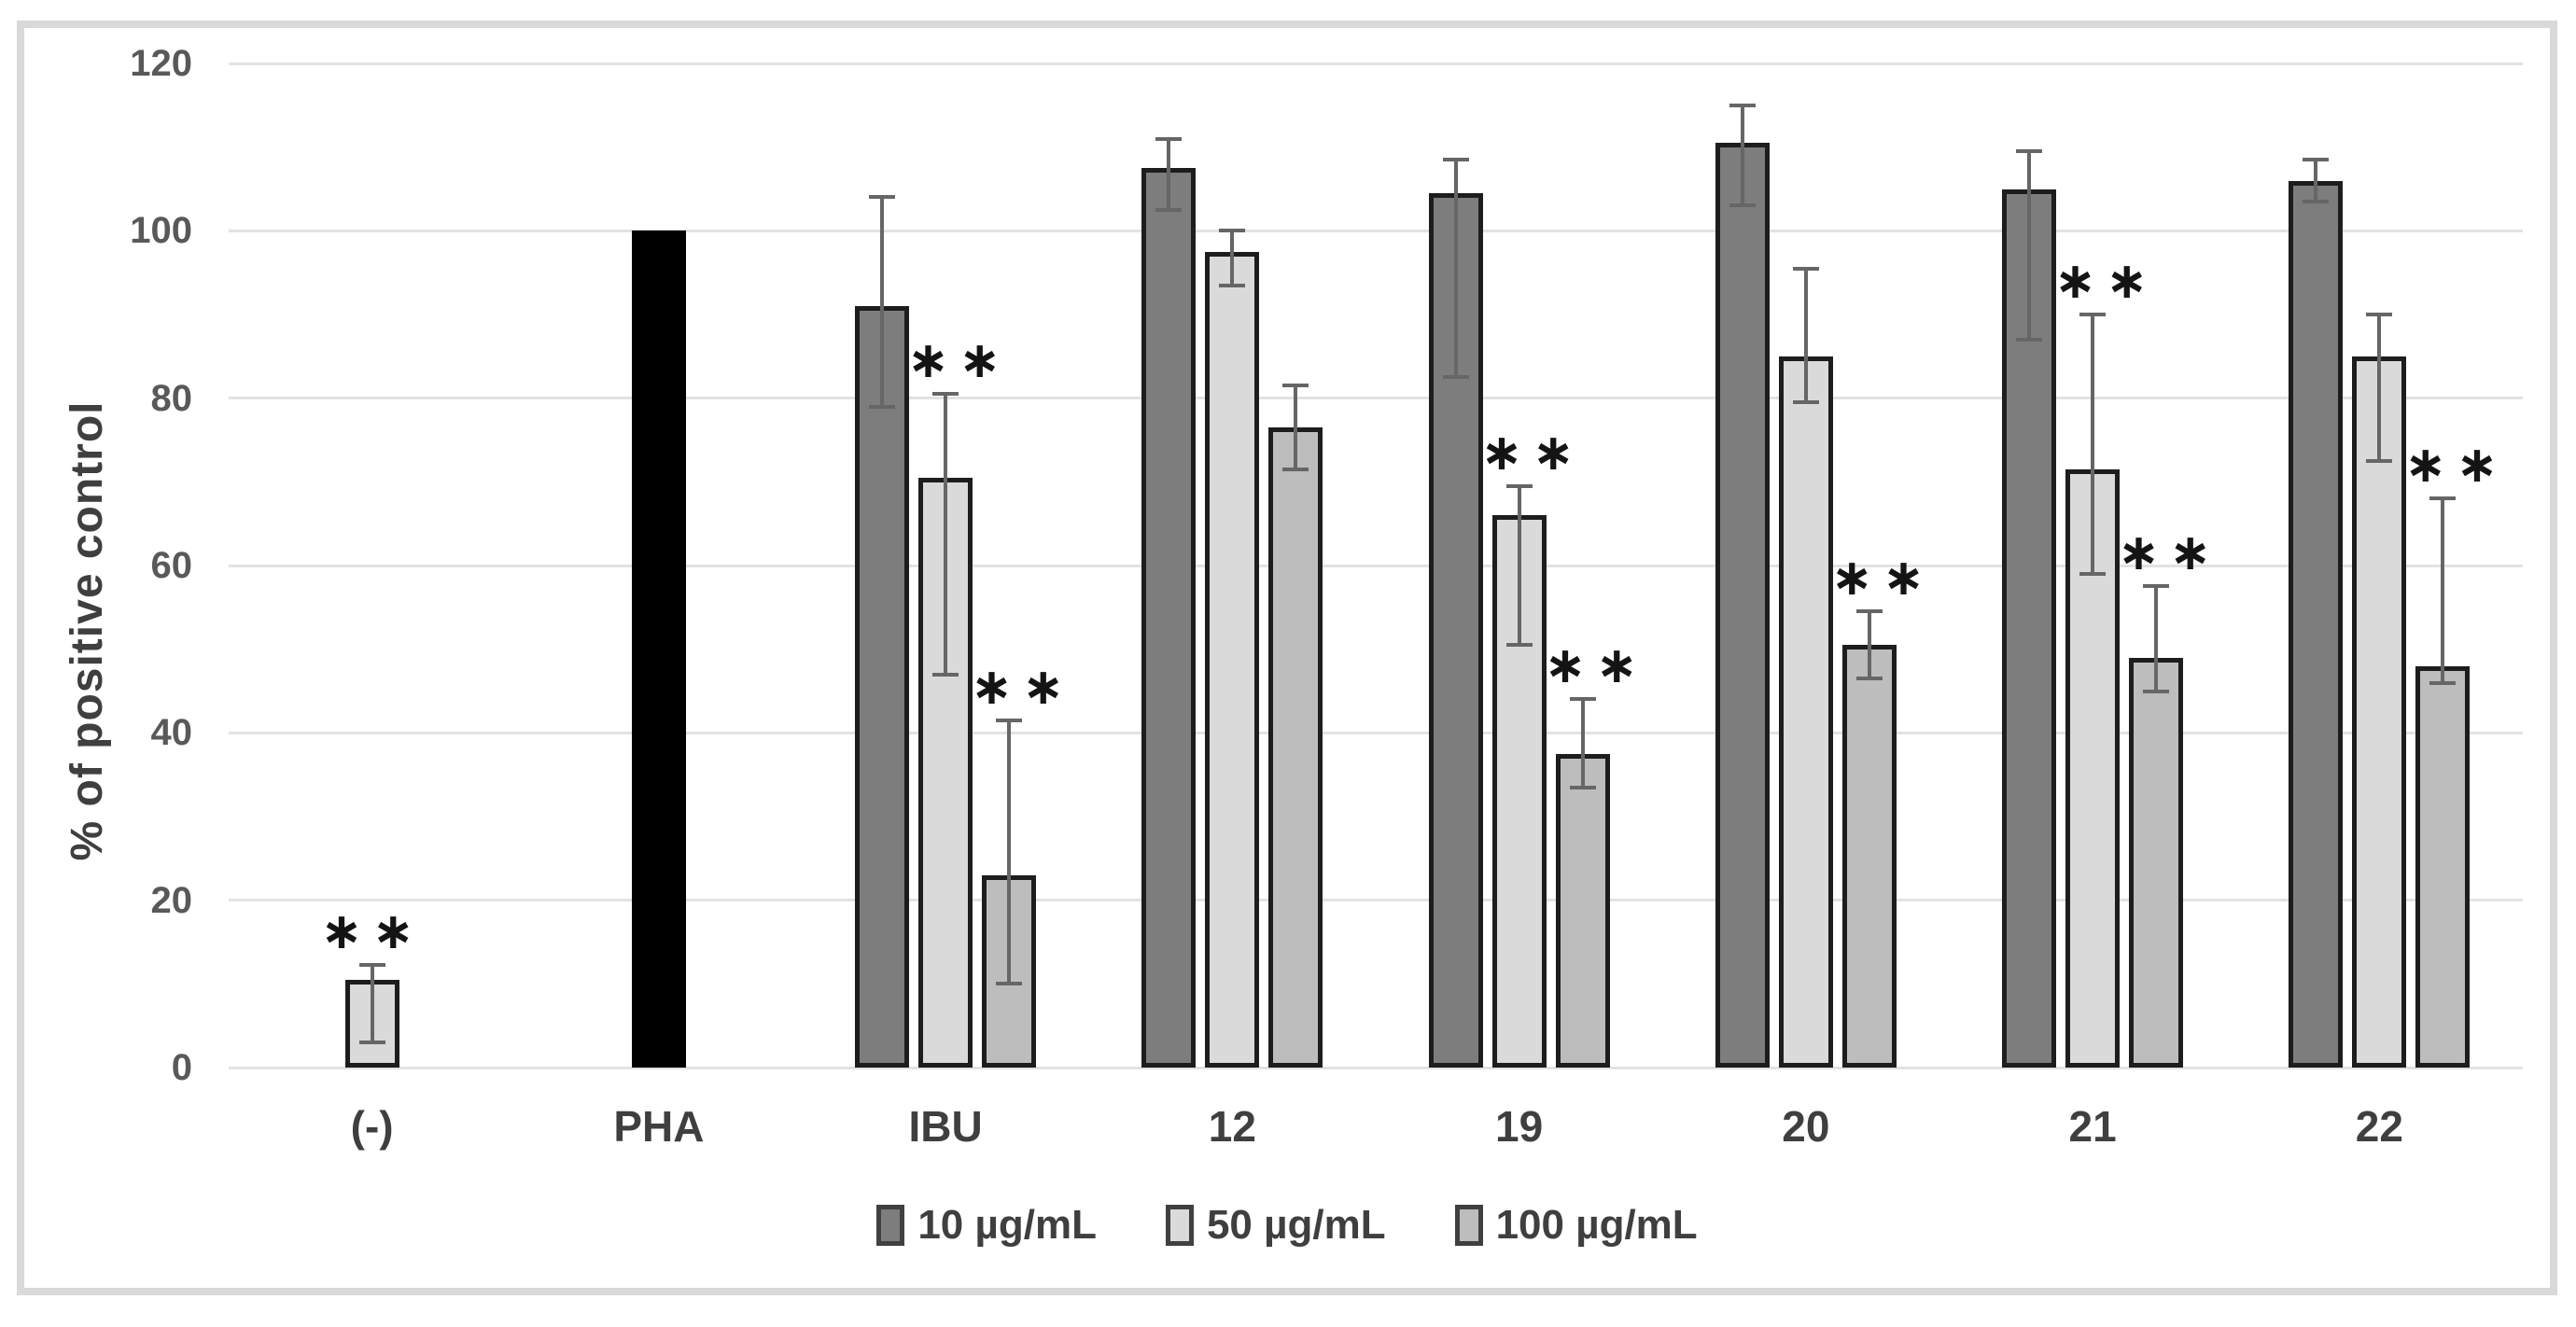 The width and height of the screenshot is (2576, 1327). I want to click on legend-label-100: 100 µg/mL, so click(1596, 1225).